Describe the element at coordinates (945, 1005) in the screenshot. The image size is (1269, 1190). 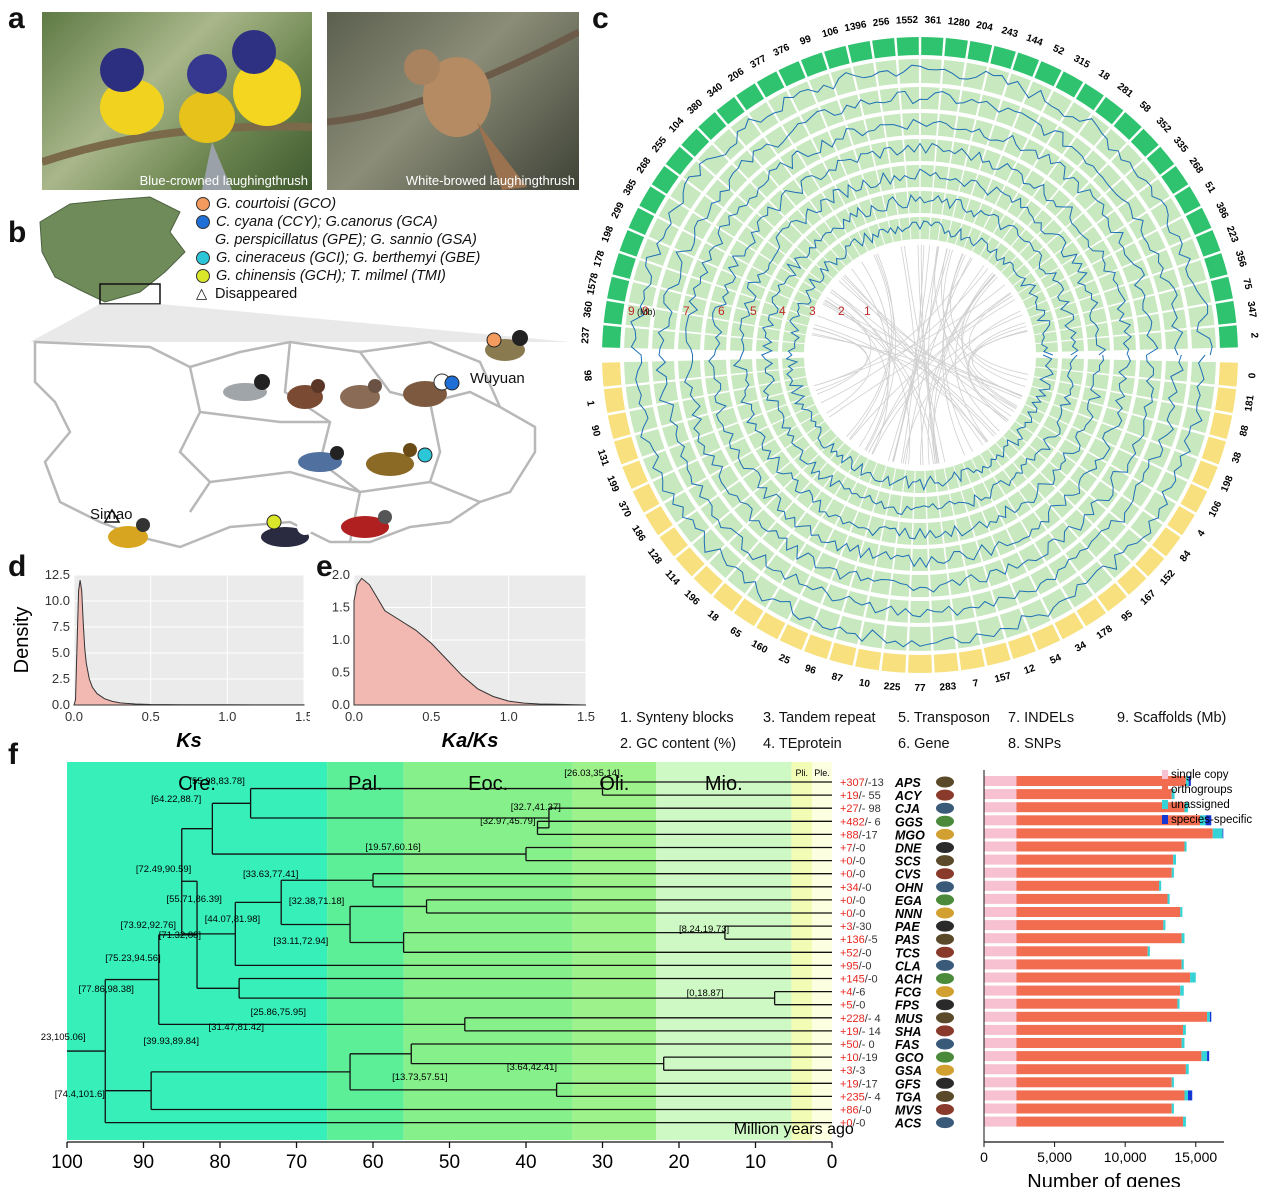
I see `bird-thumbnail` at that location.